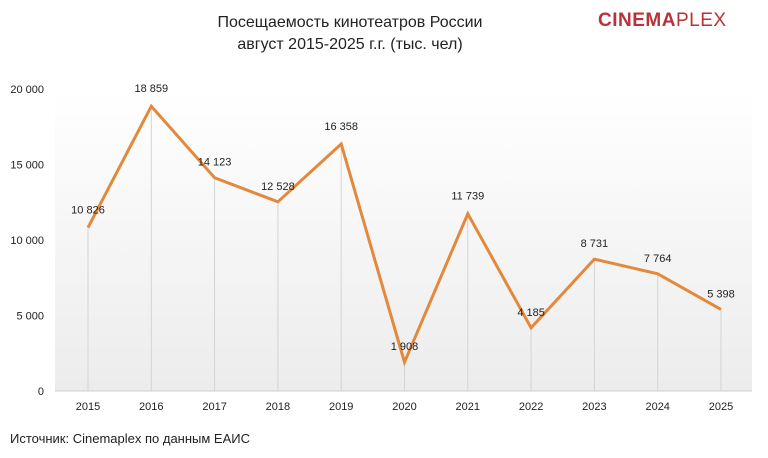 The height and width of the screenshot is (458, 768). I want to click on x-tick-label: 2015, so click(88, 407).